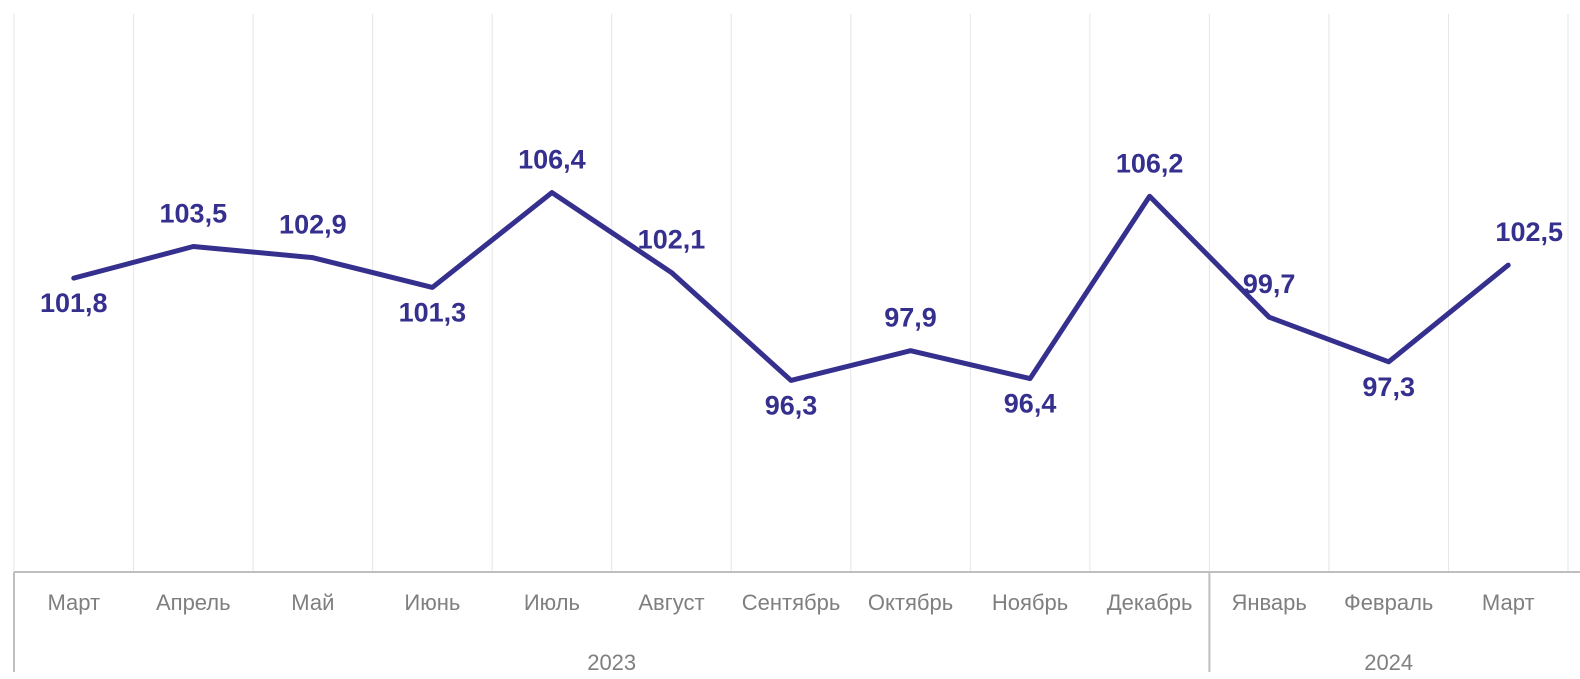  I want to click on x-tick-label: Июнь, so click(432, 602).